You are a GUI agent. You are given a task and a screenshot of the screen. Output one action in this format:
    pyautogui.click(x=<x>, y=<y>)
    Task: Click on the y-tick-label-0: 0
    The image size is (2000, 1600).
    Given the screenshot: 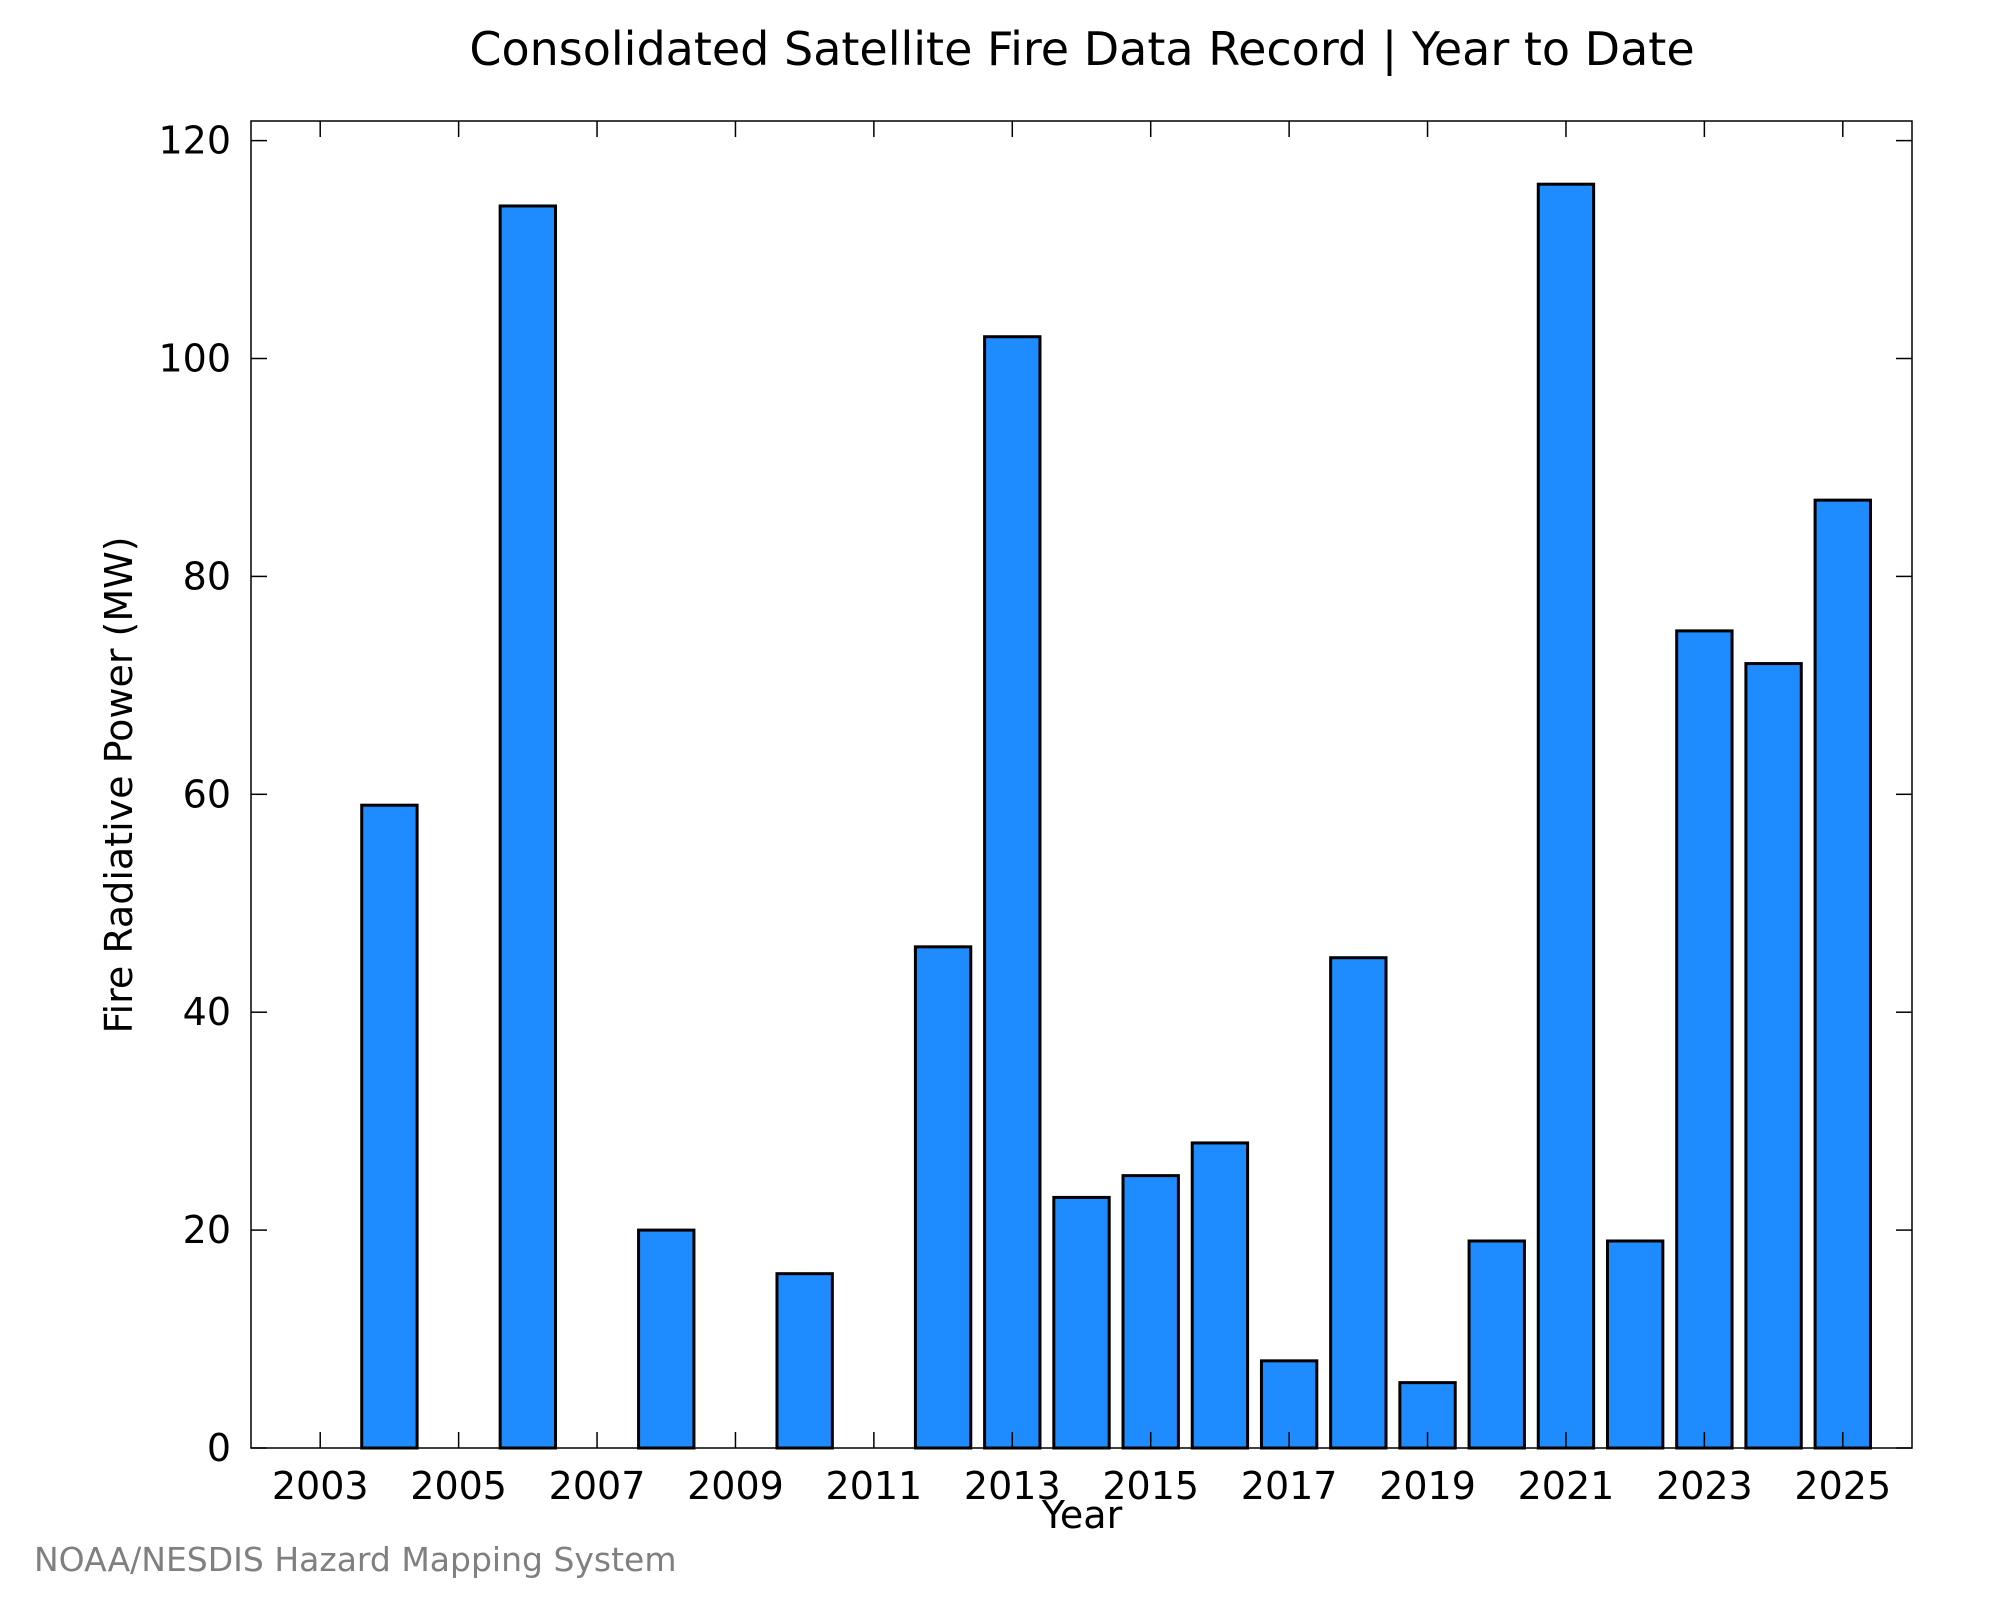 What is the action you would take?
    pyautogui.click(x=219, y=1448)
    